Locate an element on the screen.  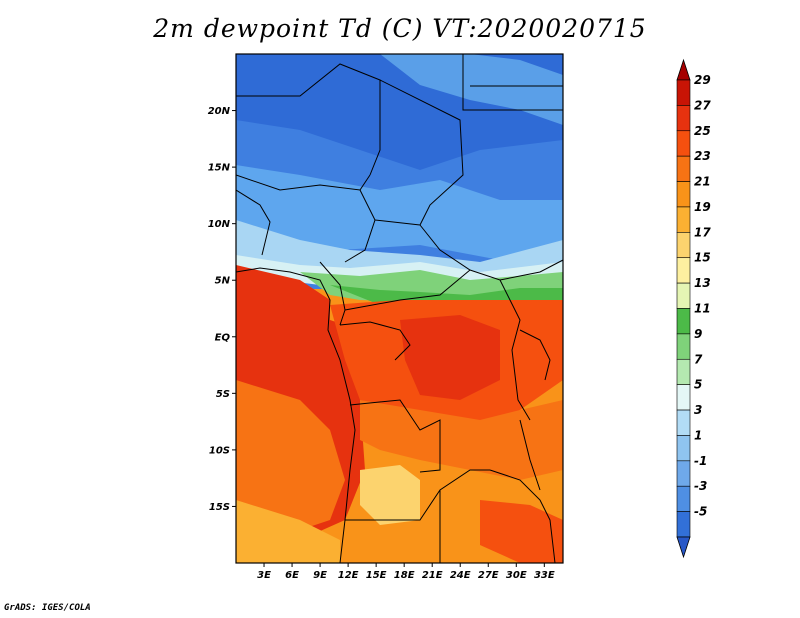
field-mozambique is located at coordinates (521, 531).